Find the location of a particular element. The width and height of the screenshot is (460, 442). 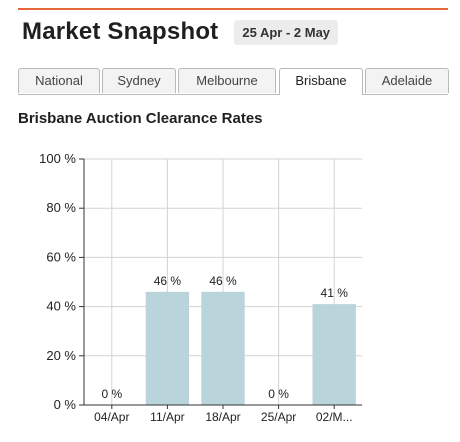

y-tick-label: 80 % is located at coordinates (61, 207).